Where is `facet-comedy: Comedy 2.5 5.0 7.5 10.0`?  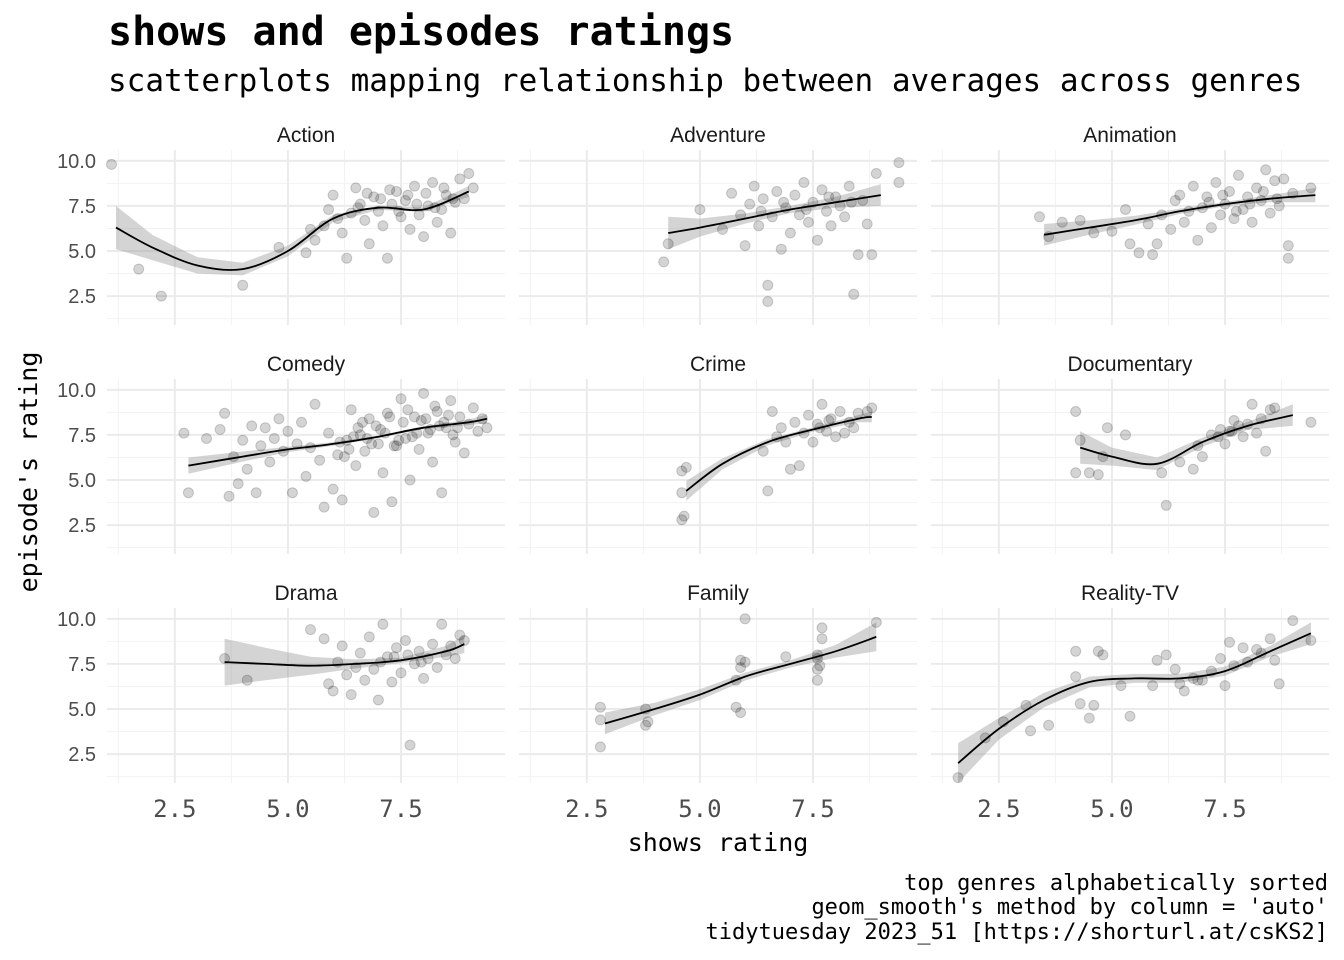
facet-comedy: Comedy 2.5 5.0 7.5 10.0 is located at coordinates (281, 453).